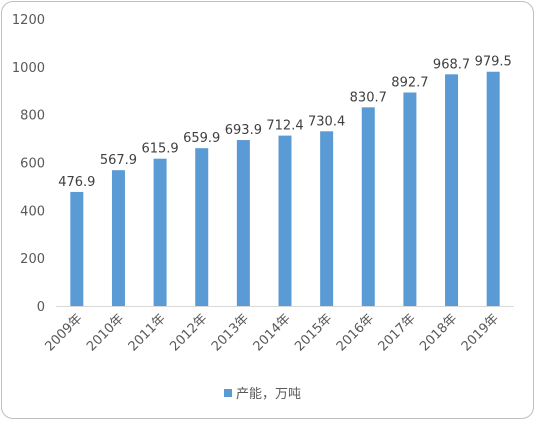 This screenshot has width=537, height=422. What do you see at coordinates (397, 332) in the screenshot?
I see `x-tick-label: 2017年` at bounding box center [397, 332].